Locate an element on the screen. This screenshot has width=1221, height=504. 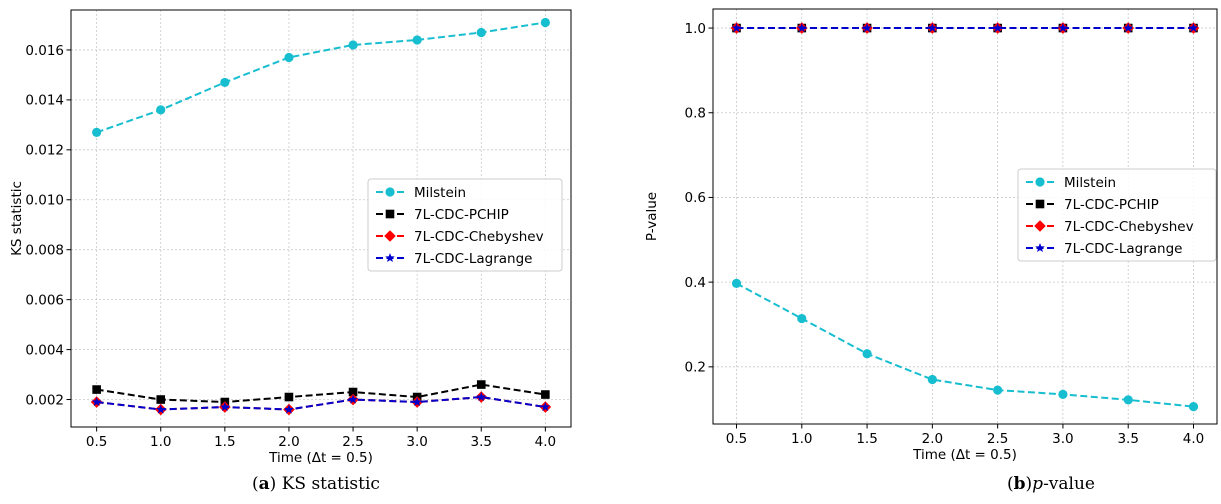
x-tick-label: 2.0 is located at coordinates (288, 442).